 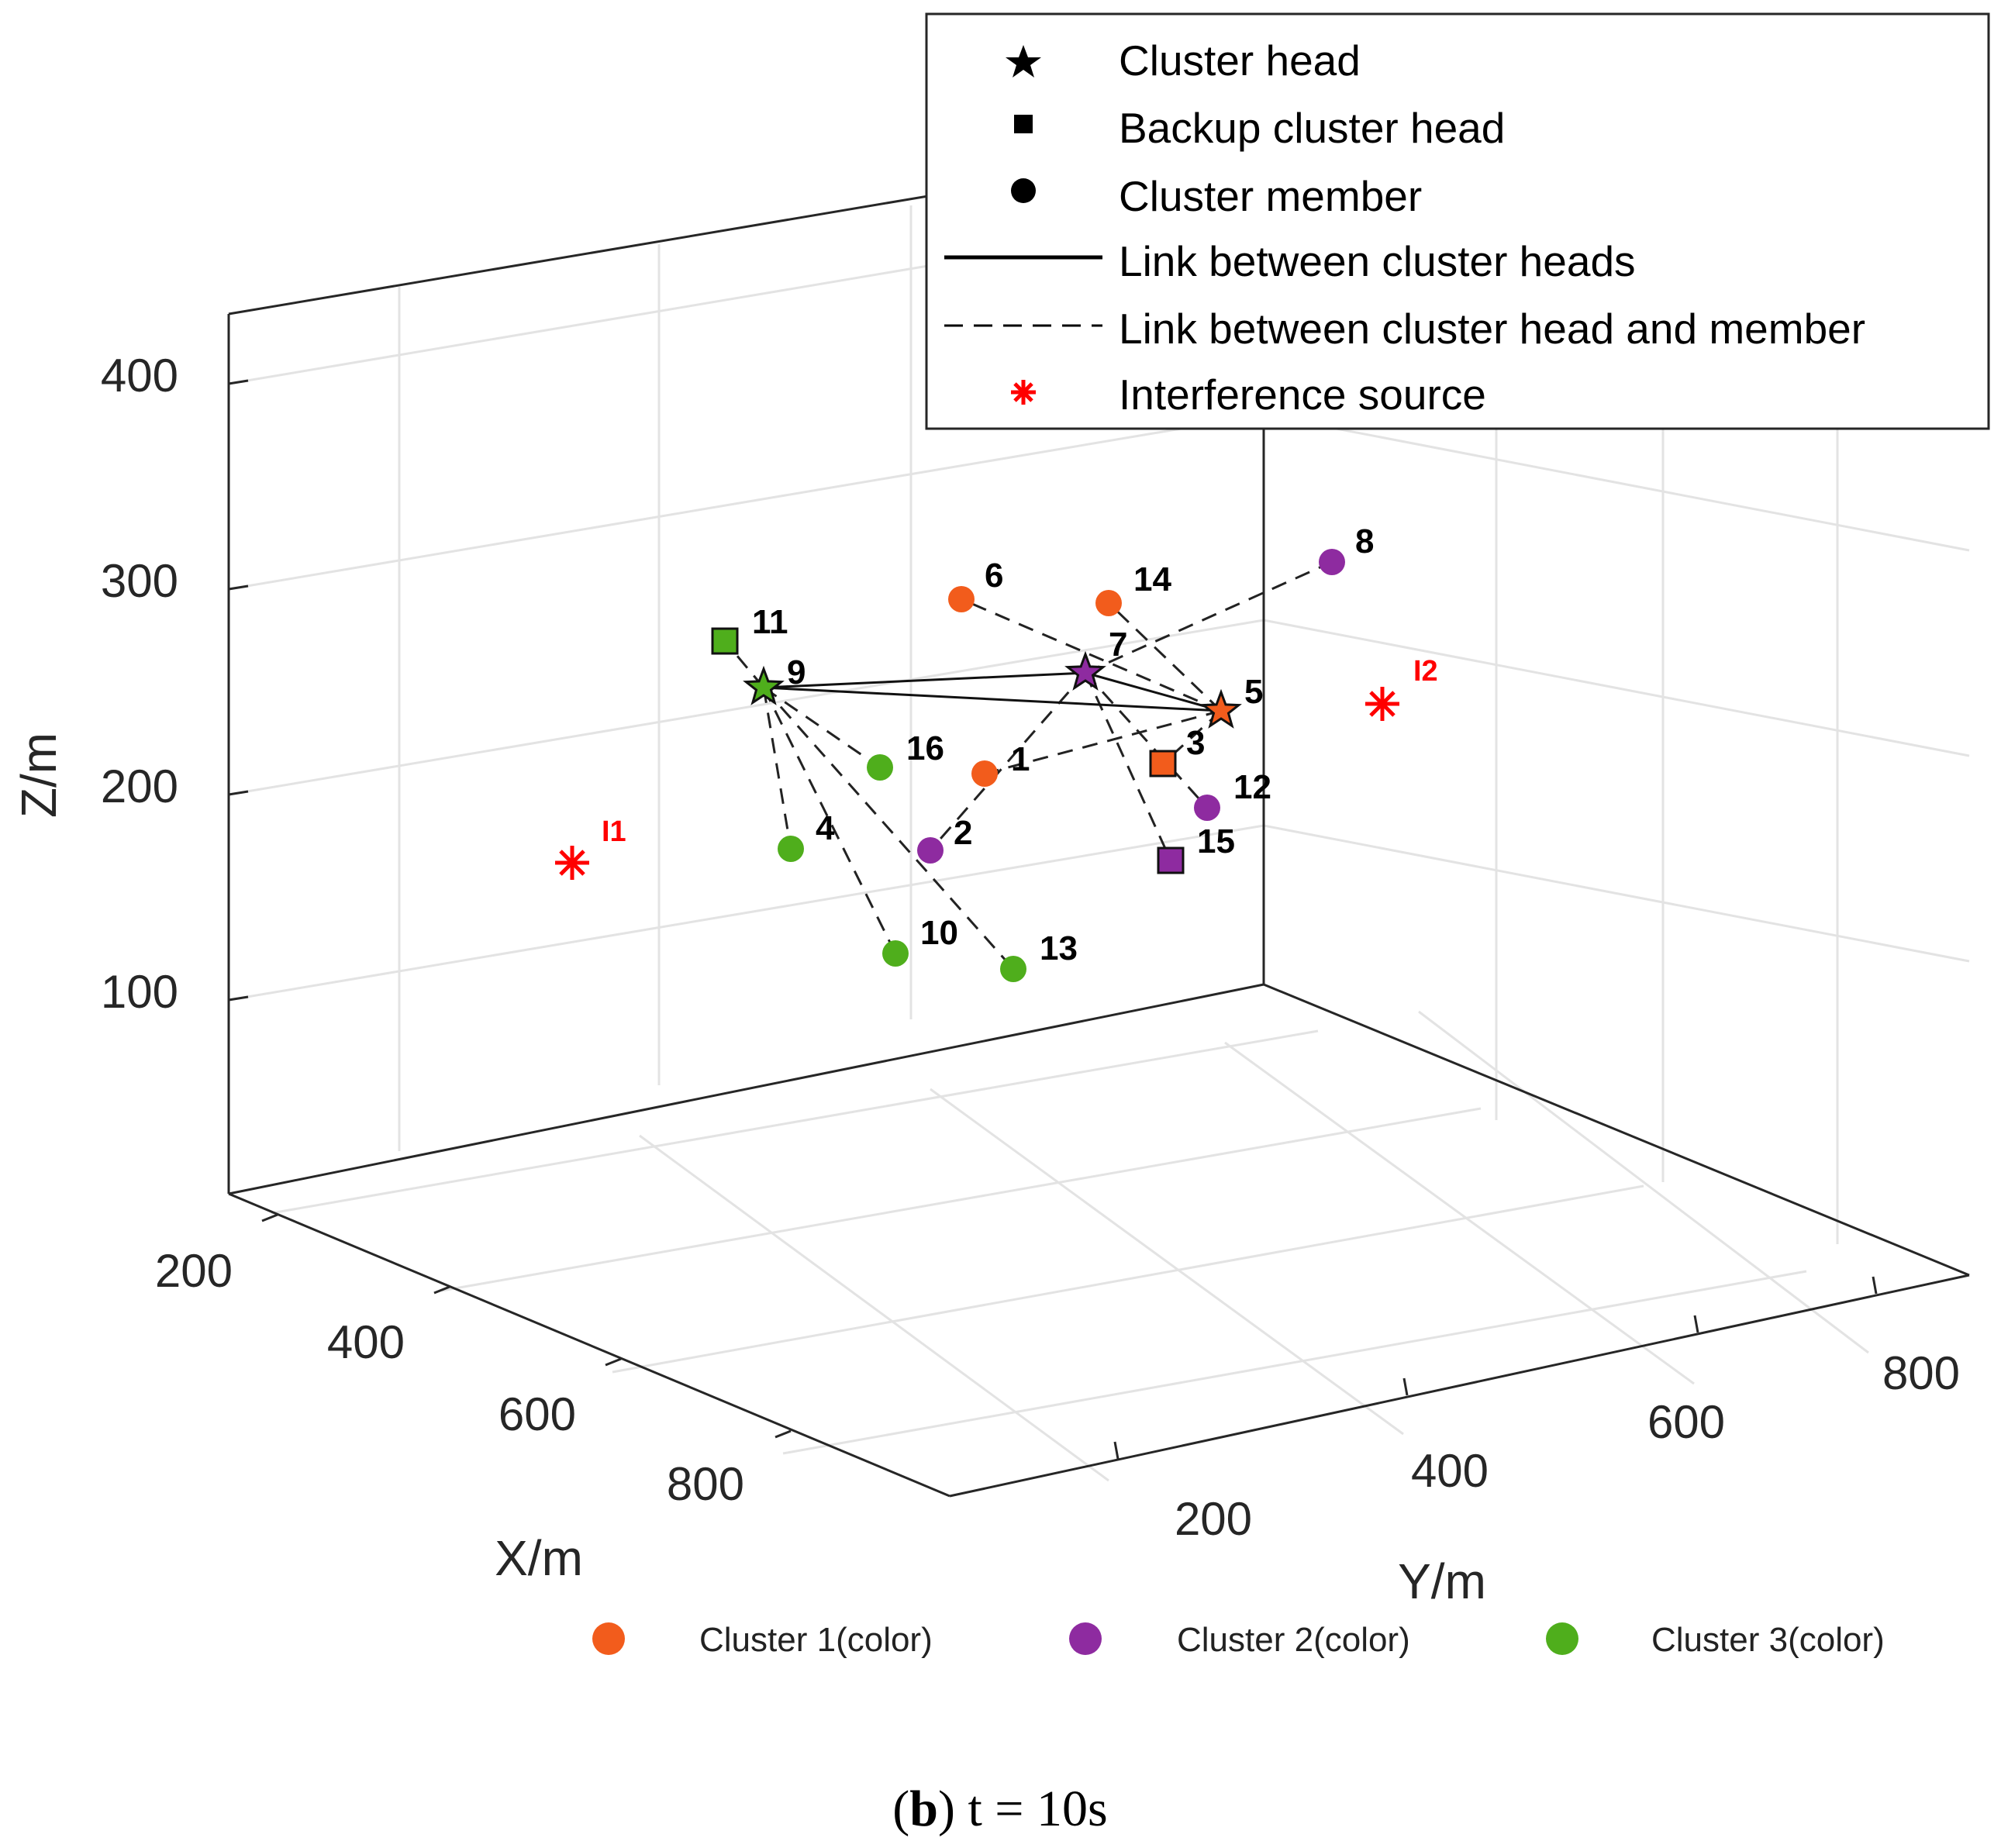 What do you see at coordinates (1425, 672) in the screenshot?
I see `interference-label-I2: I2` at bounding box center [1425, 672].